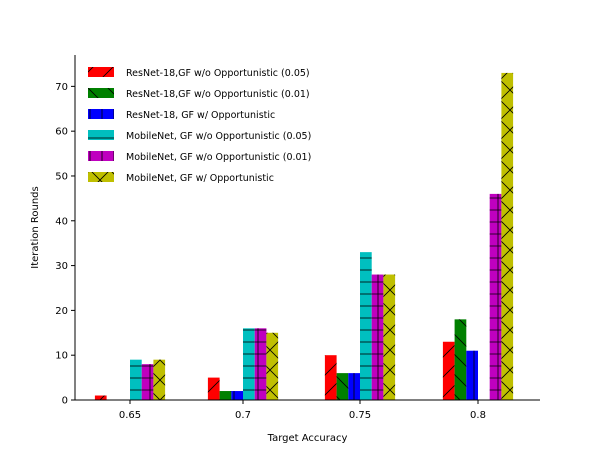 This screenshot has width=600, height=450. What do you see at coordinates (354, 386) in the screenshot?
I see `bar-hatch-s2-c2` at bounding box center [354, 386].